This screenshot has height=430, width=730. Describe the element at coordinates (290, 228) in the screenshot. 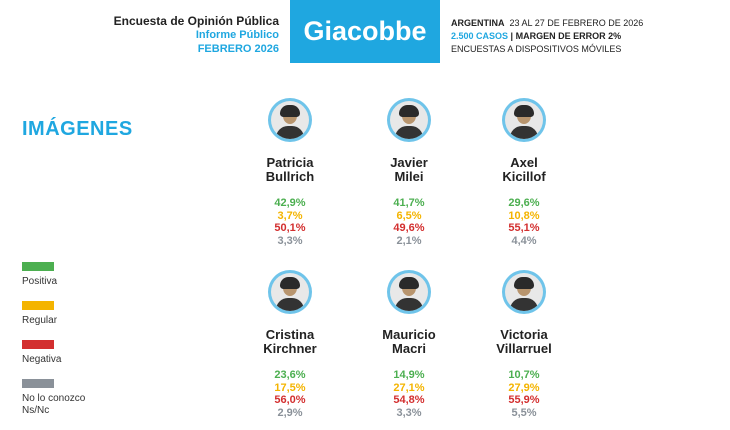

I see `value-negativa: 50,1%` at that location.